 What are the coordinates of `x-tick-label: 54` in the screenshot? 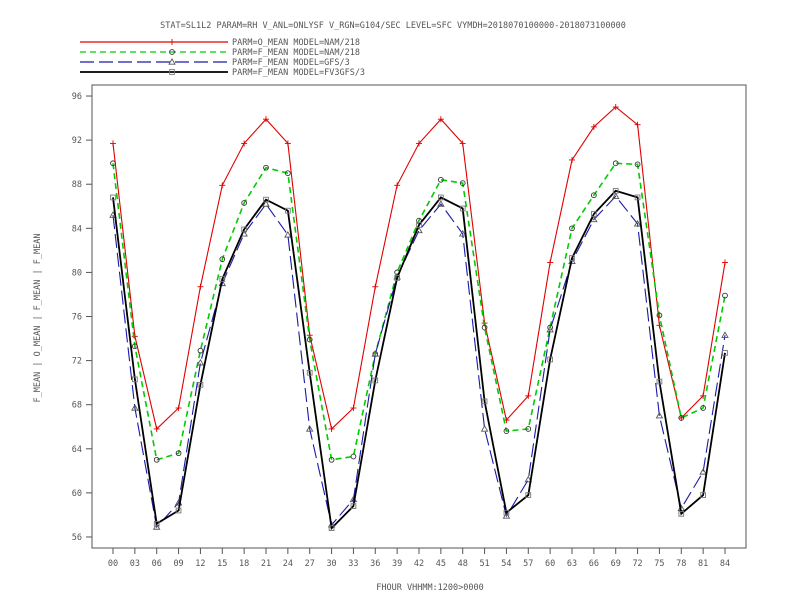 It's located at (506, 564).